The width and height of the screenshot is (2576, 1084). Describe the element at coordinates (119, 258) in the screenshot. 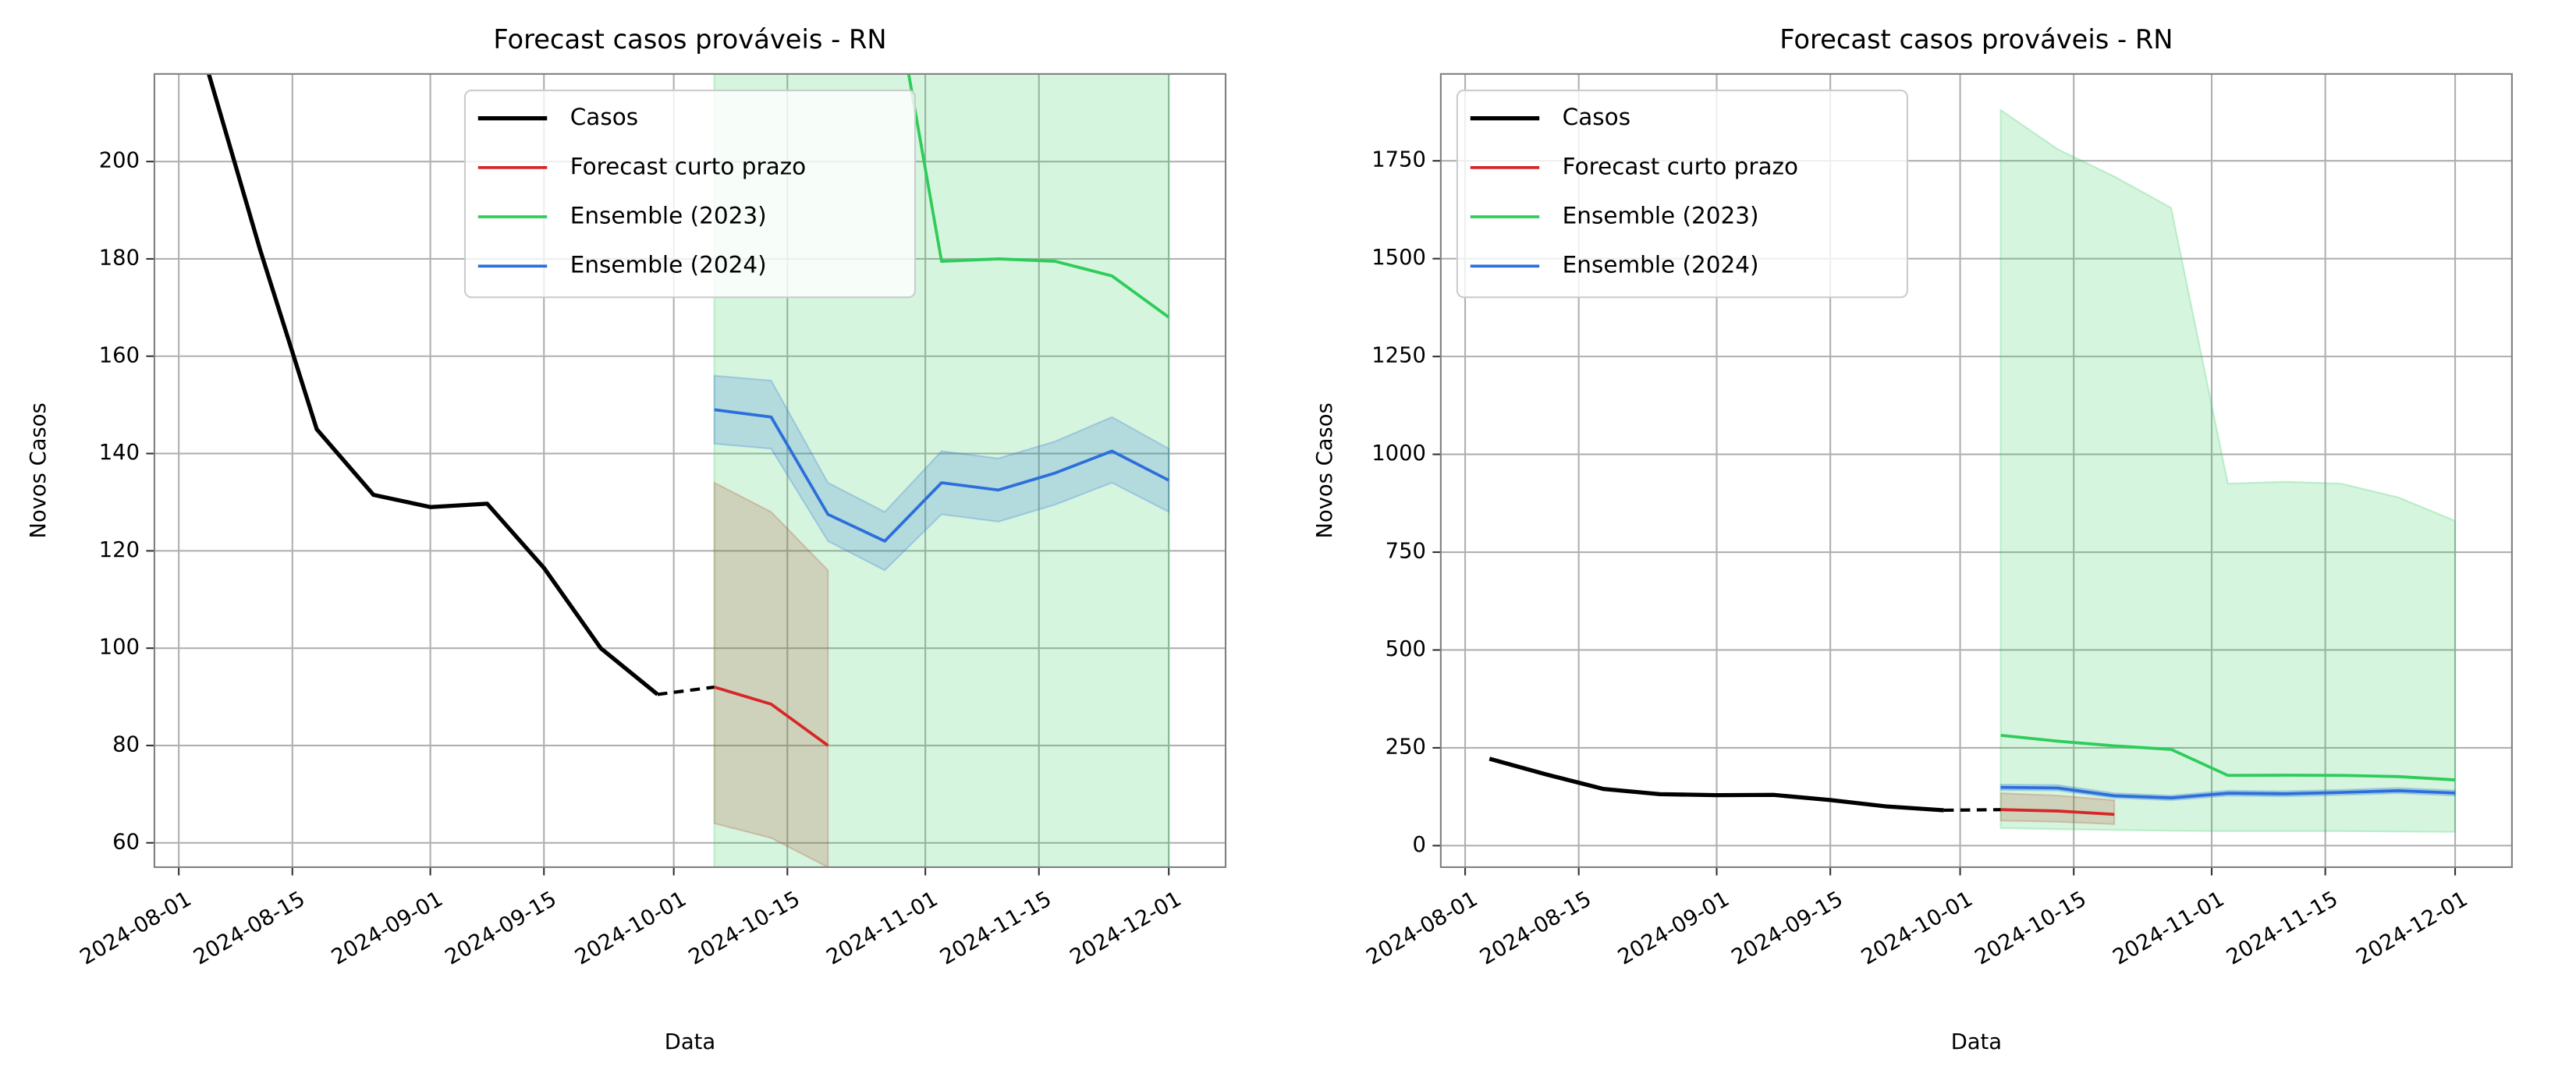

I see `y-tick-label: 180` at that location.